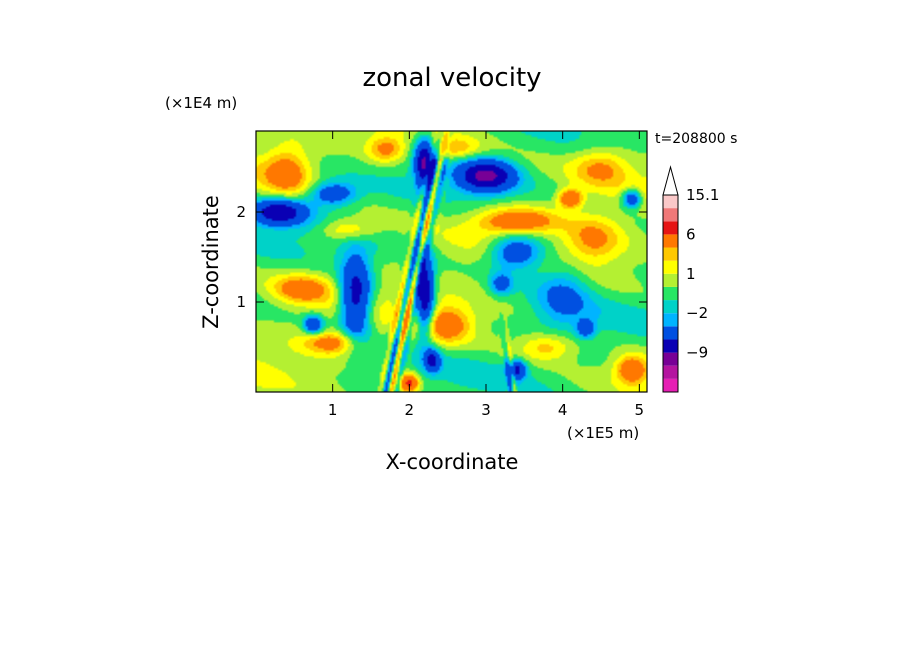 The image size is (904, 654). Describe the element at coordinates (696, 139) in the screenshot. I see `time-label: t=208800 s` at that location.